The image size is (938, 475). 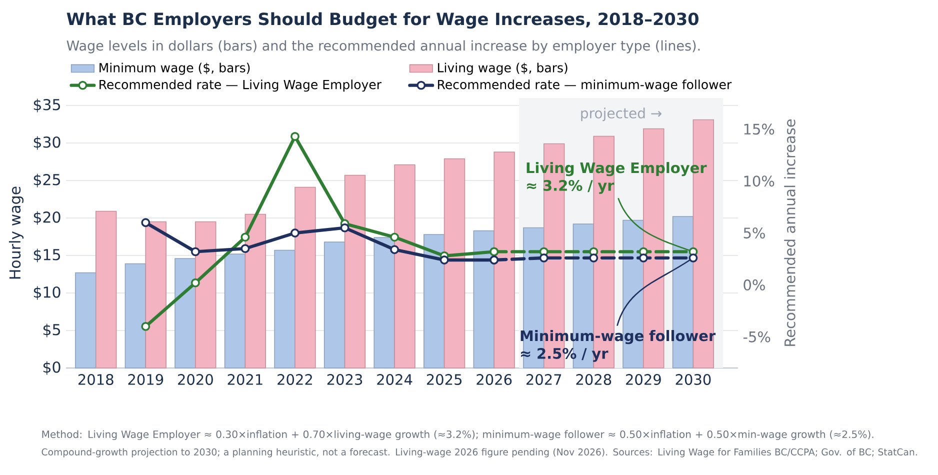 What do you see at coordinates (47, 293) in the screenshot?
I see `y-tick-label: $10` at bounding box center [47, 293].